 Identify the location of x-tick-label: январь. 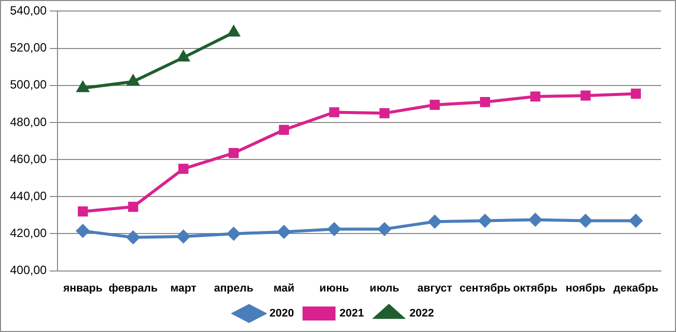
(83, 288).